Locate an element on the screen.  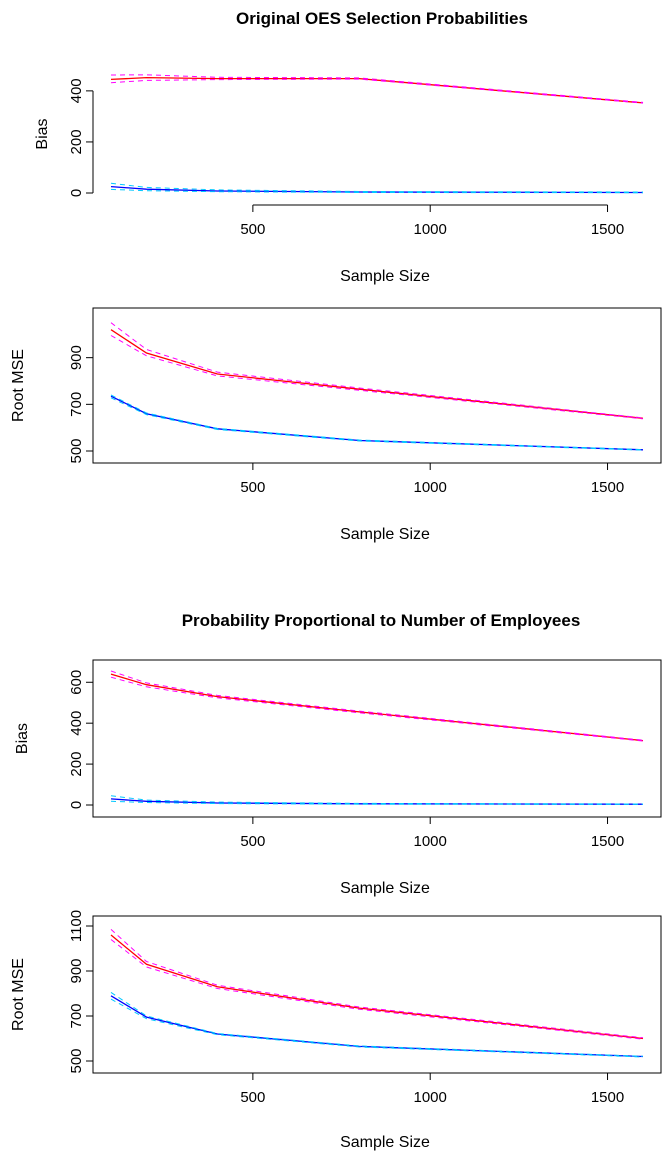
y-tick-label: 1100 is located at coordinates (76, 926).